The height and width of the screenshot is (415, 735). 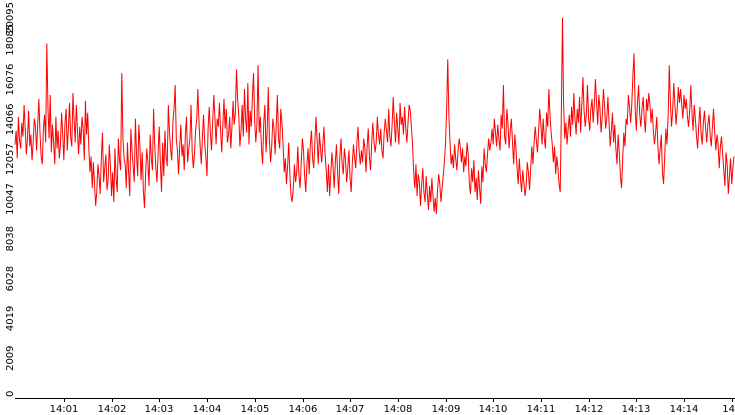 What do you see at coordinates (10, 119) in the screenshot?
I see `y-tick-label: 14066` at bounding box center [10, 119].